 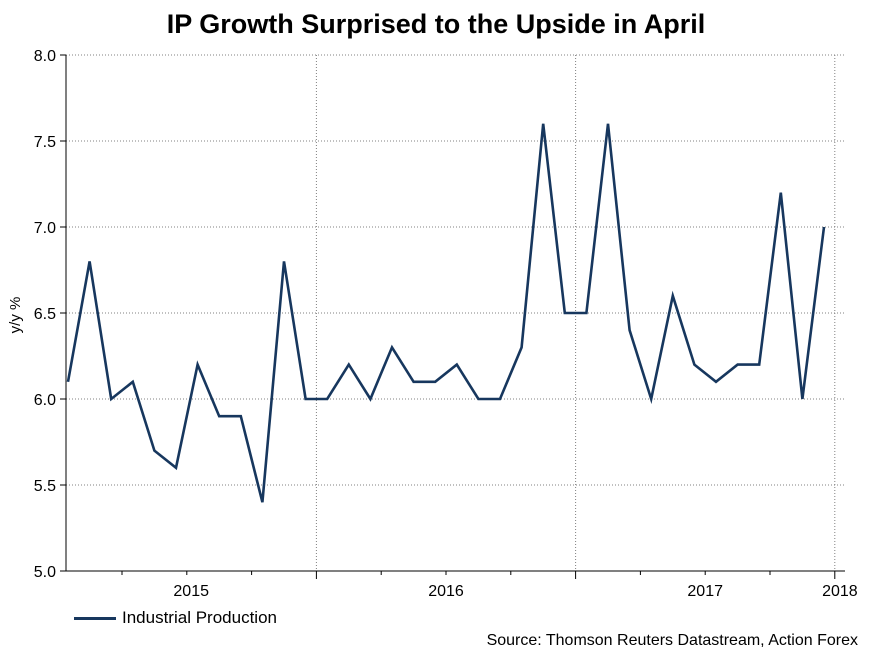 I want to click on y-axis-title: y/y %, so click(x=15, y=315).